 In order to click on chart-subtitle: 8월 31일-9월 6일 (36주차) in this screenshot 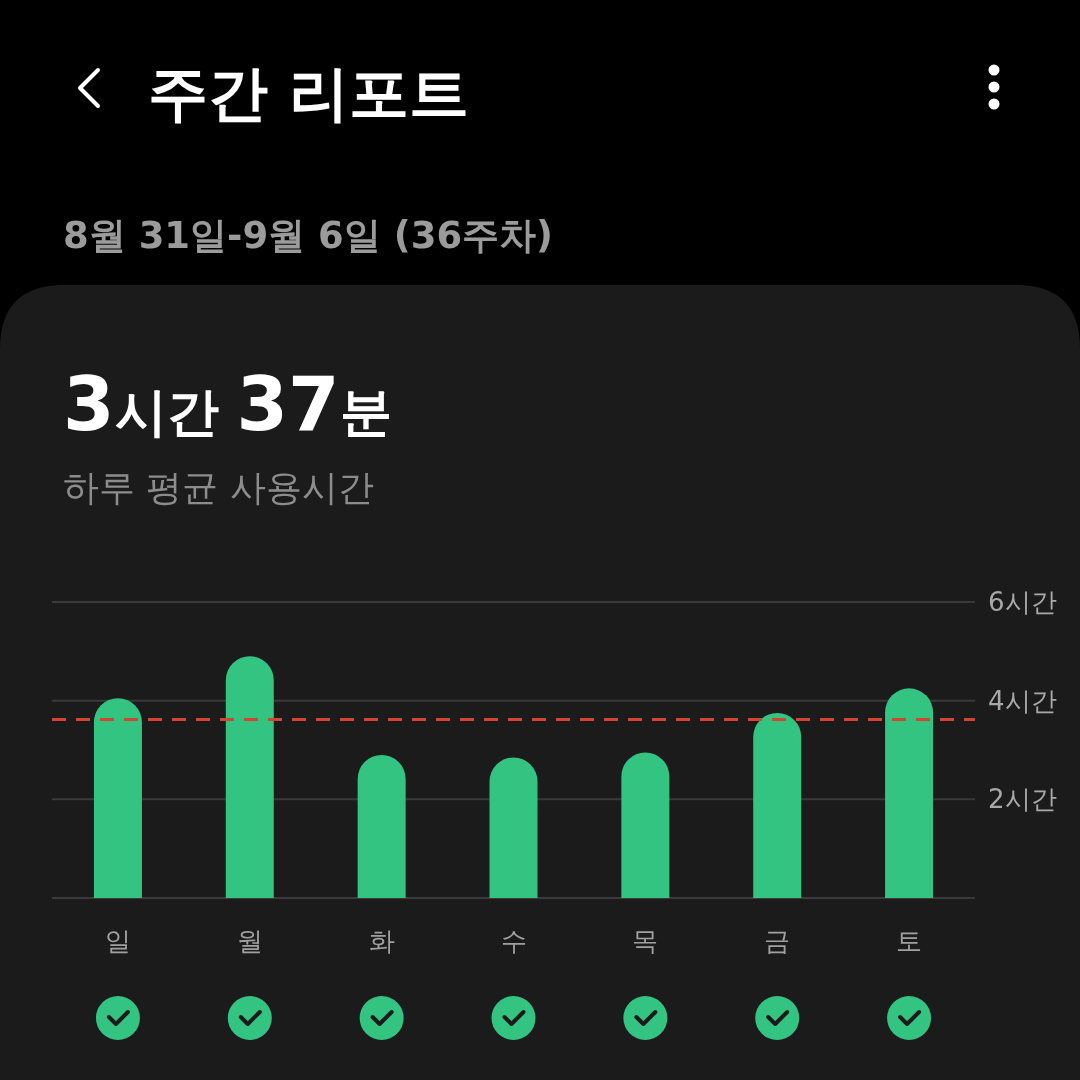, I will do `click(308, 235)`.